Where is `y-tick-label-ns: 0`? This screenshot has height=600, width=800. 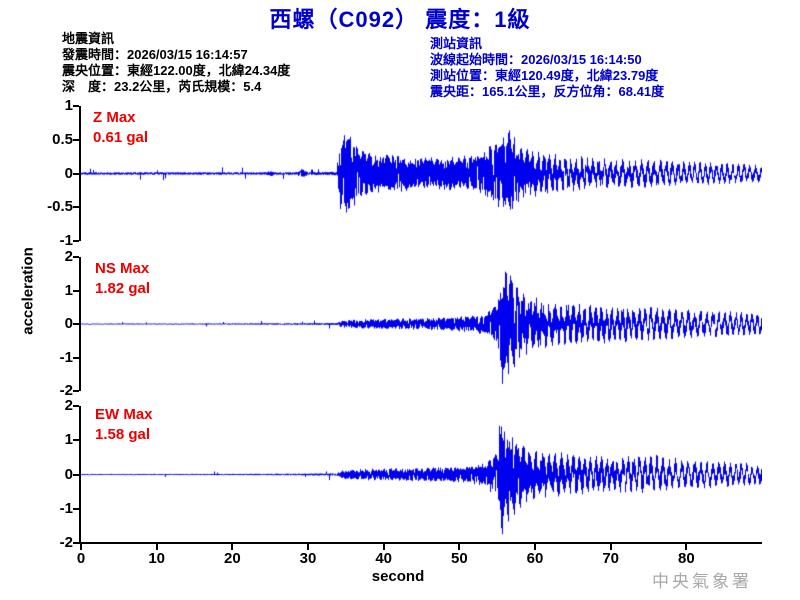 y-tick-label-ns: 0 is located at coordinates (68, 323).